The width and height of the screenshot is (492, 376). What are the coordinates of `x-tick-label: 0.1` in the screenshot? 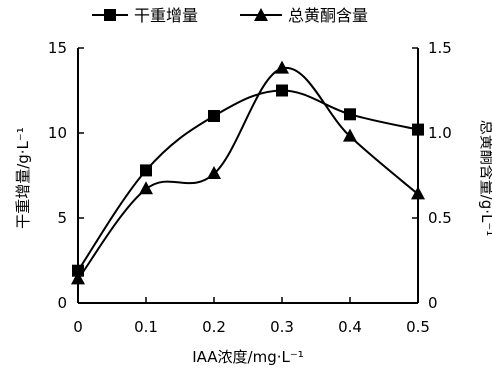 It's located at (146, 327).